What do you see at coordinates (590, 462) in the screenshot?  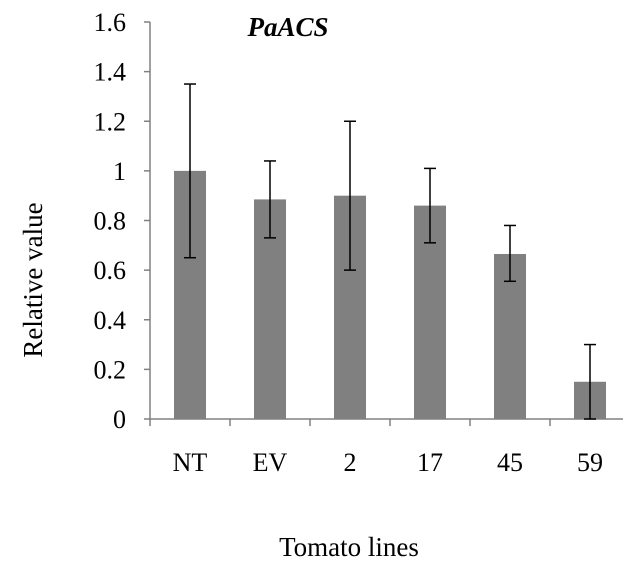 I see `x-tick-label: 59` at bounding box center [590, 462].